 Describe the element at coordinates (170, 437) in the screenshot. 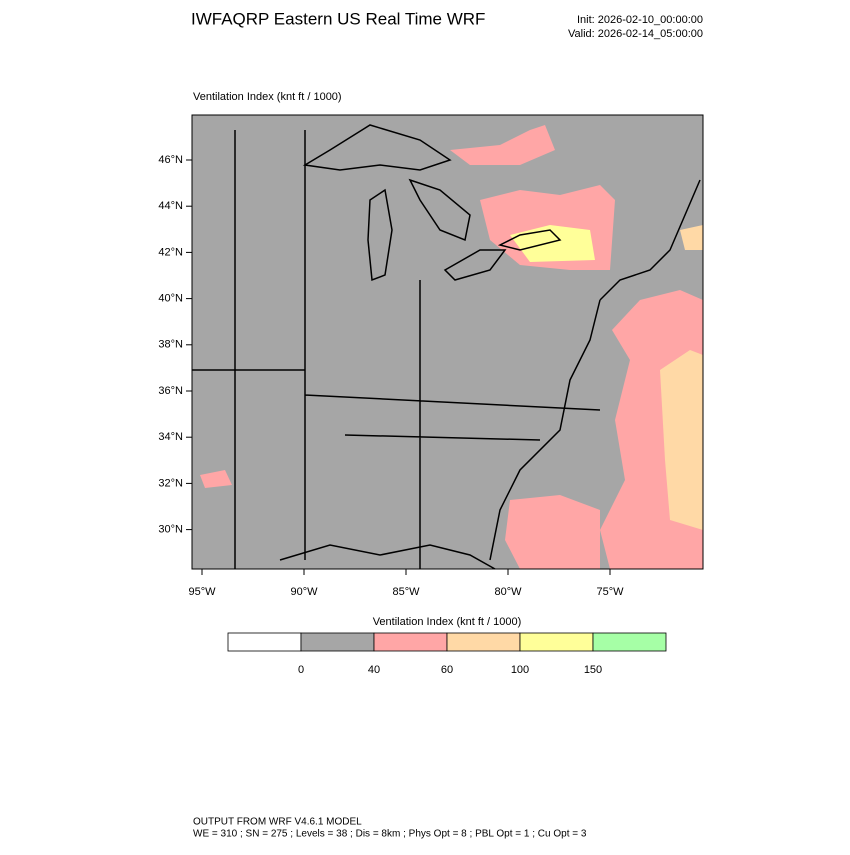

I see `lat-label: 34°N` at that location.